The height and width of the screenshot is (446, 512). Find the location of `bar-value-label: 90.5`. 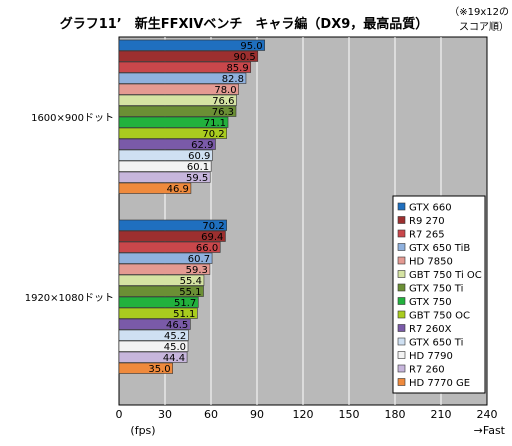

bar-value-label: 90.5 is located at coordinates (245, 57).